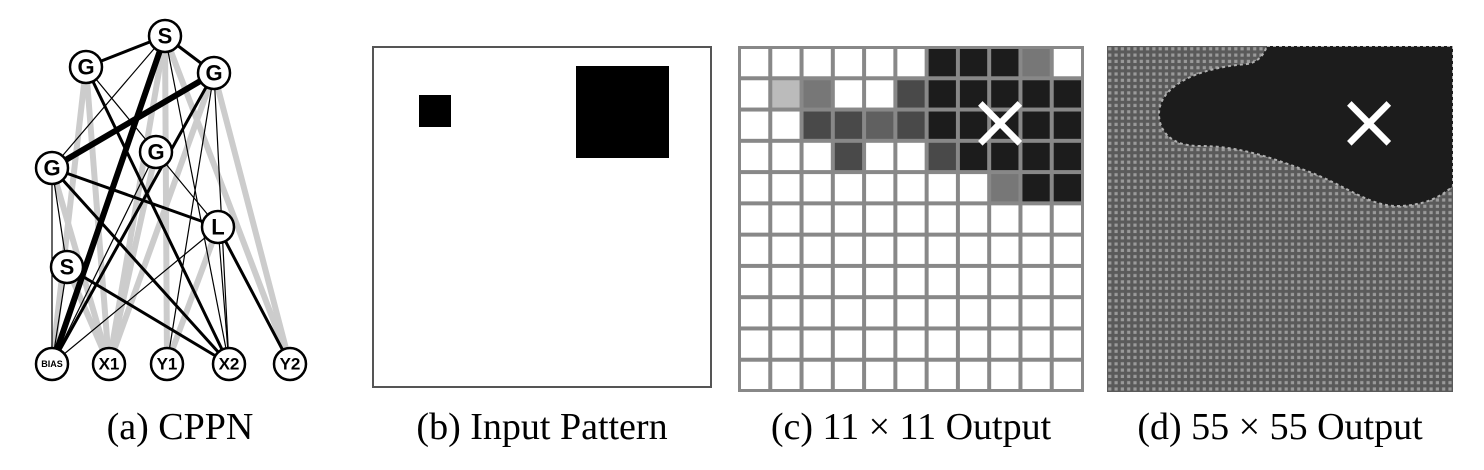 The image size is (1484, 470). I want to click on node-label: X1, so click(109, 364).